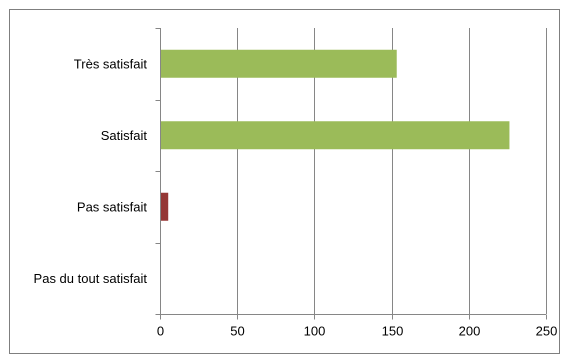 The height and width of the screenshot is (354, 562). I want to click on category-label-1: Satisfait, so click(124, 135).